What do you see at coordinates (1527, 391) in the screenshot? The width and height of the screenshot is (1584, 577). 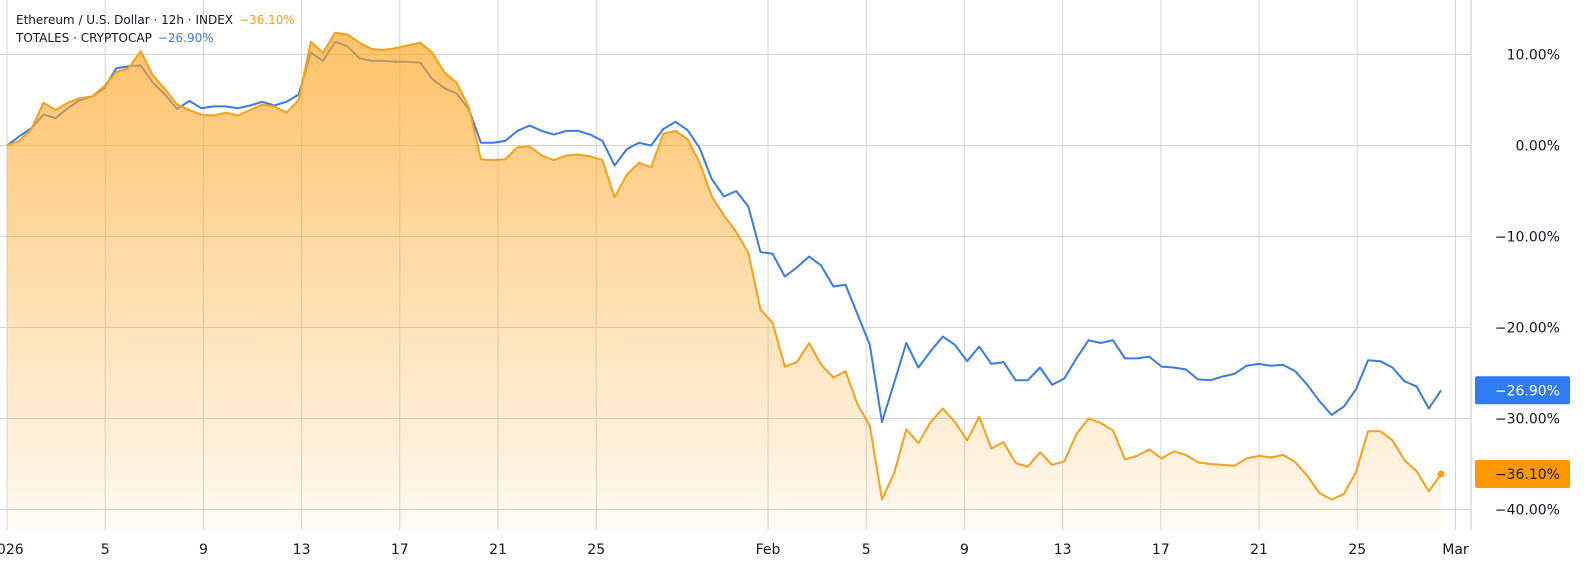 I see `totales-last-value-label: −26.90%` at bounding box center [1527, 391].